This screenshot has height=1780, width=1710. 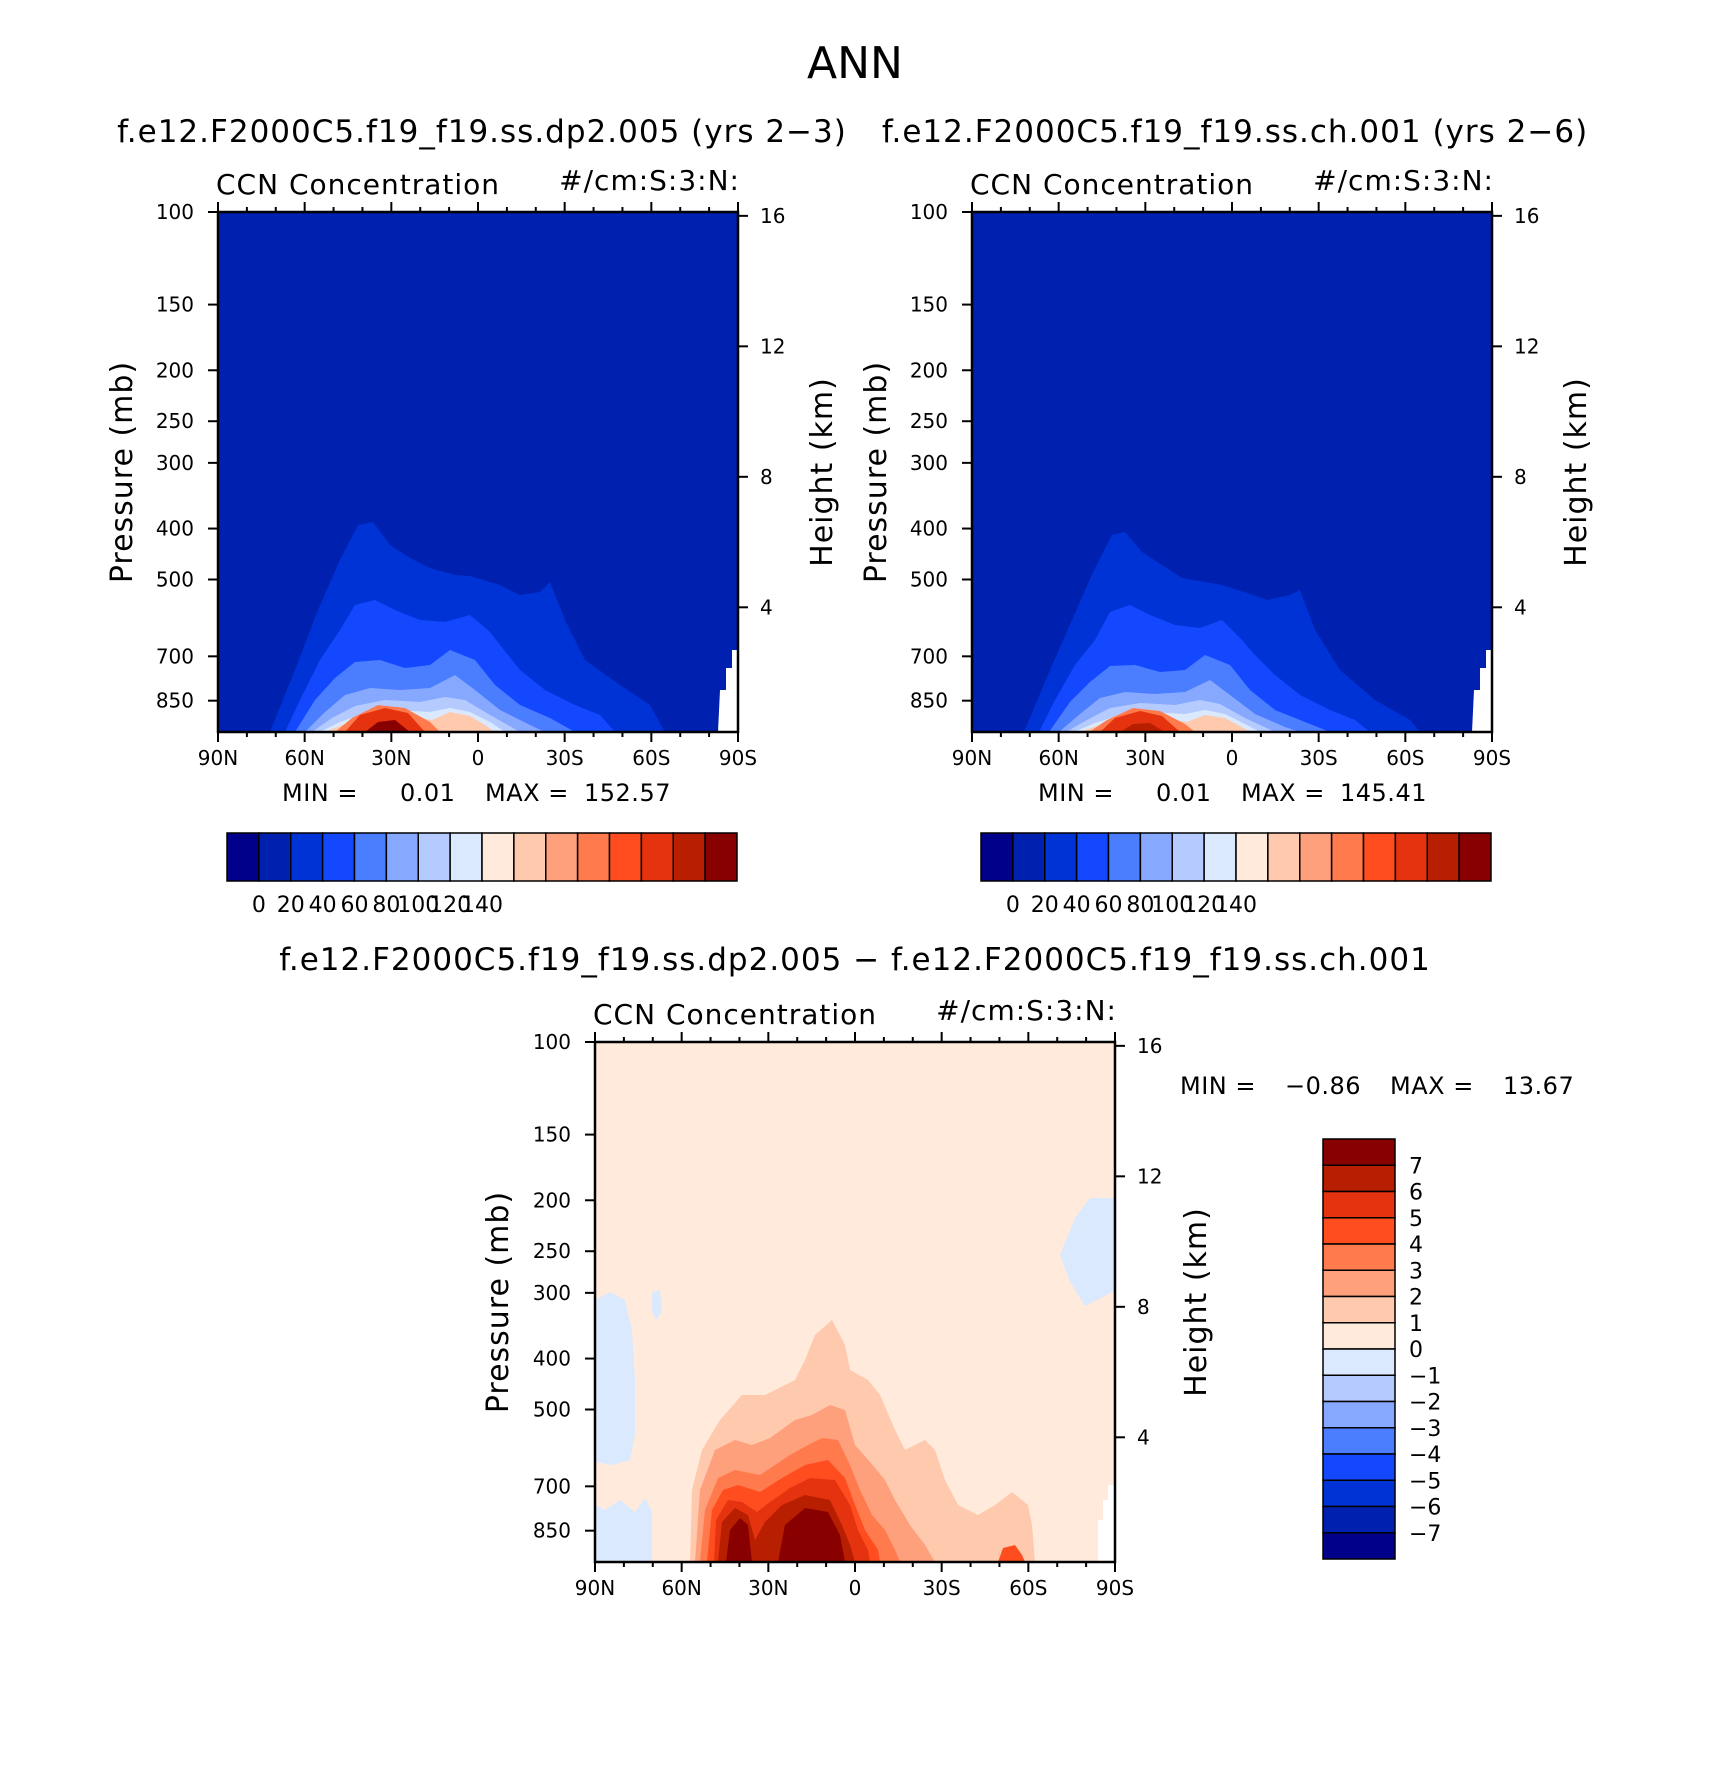 I want to click on panel-1-xtick-label: 0, so click(x=478, y=758).